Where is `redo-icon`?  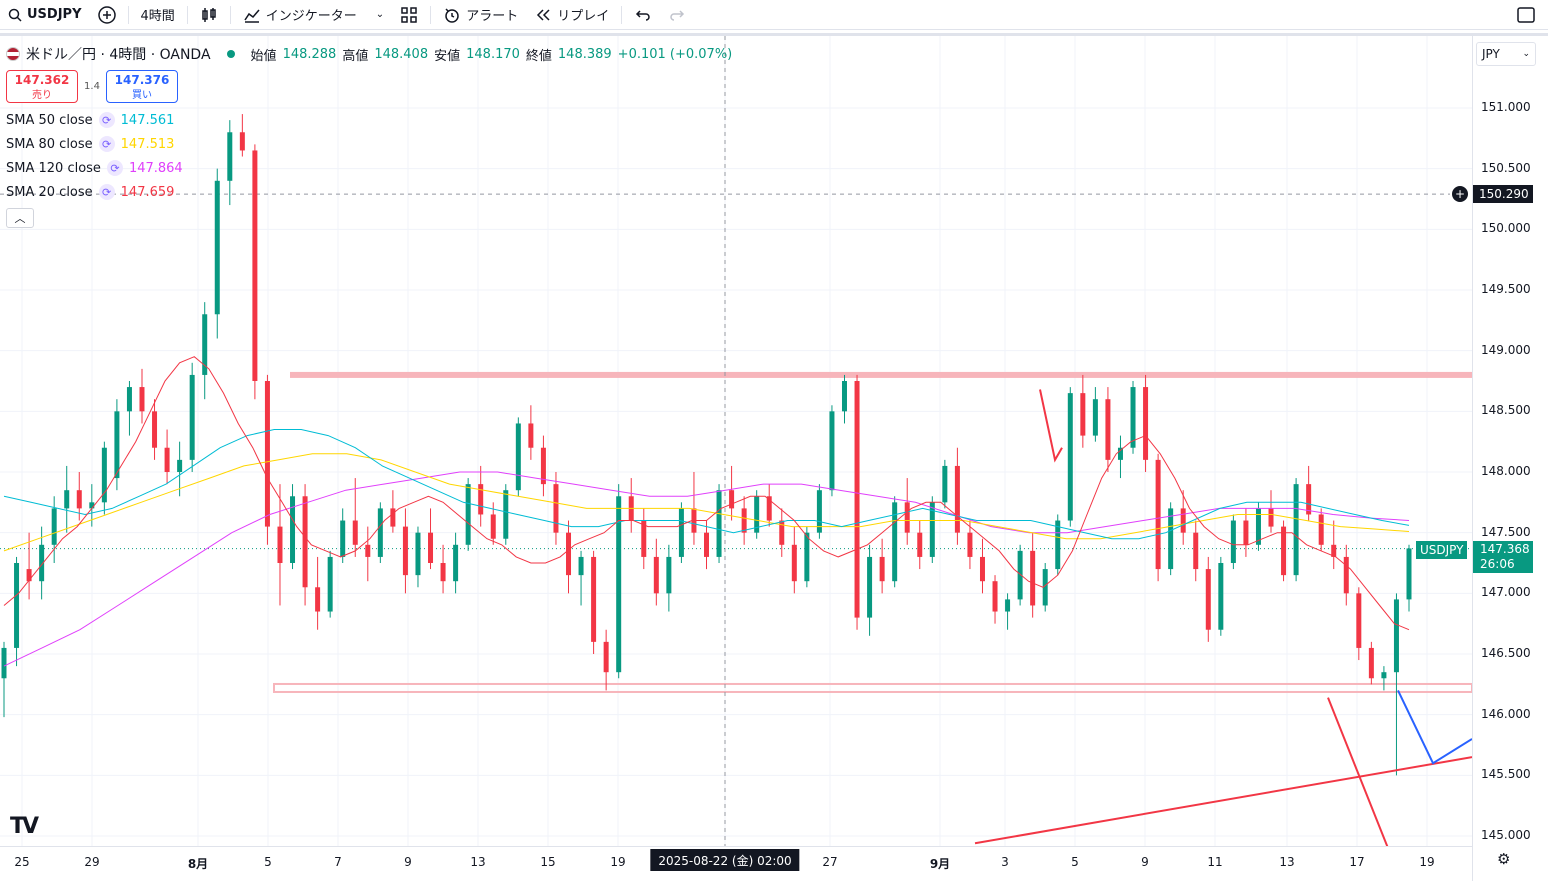 redo-icon is located at coordinates (677, 15).